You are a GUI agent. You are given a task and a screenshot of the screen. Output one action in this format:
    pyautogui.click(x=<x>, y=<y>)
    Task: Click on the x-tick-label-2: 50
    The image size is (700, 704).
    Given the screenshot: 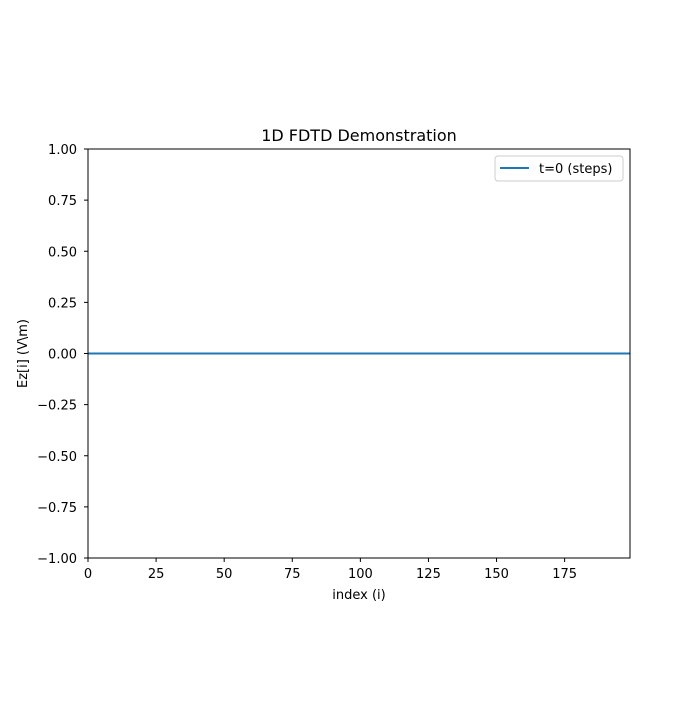 What is the action you would take?
    pyautogui.click(x=224, y=574)
    